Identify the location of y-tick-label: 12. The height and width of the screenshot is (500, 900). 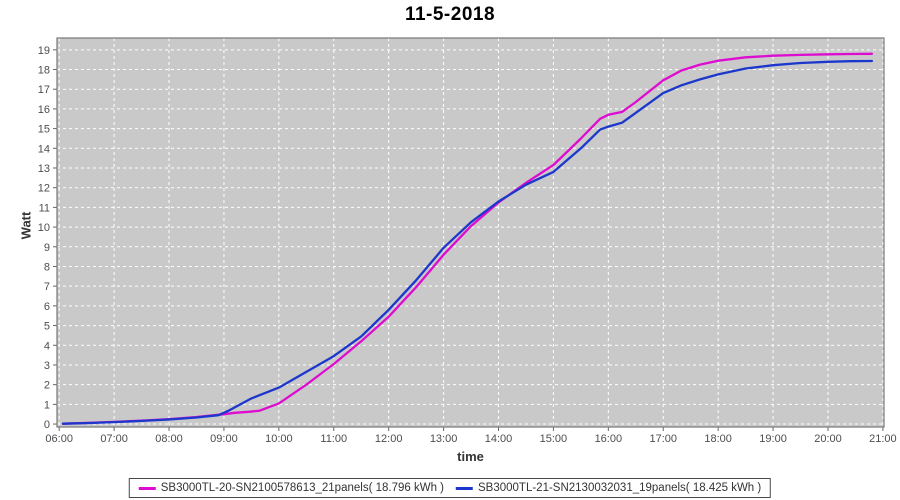
(44, 189).